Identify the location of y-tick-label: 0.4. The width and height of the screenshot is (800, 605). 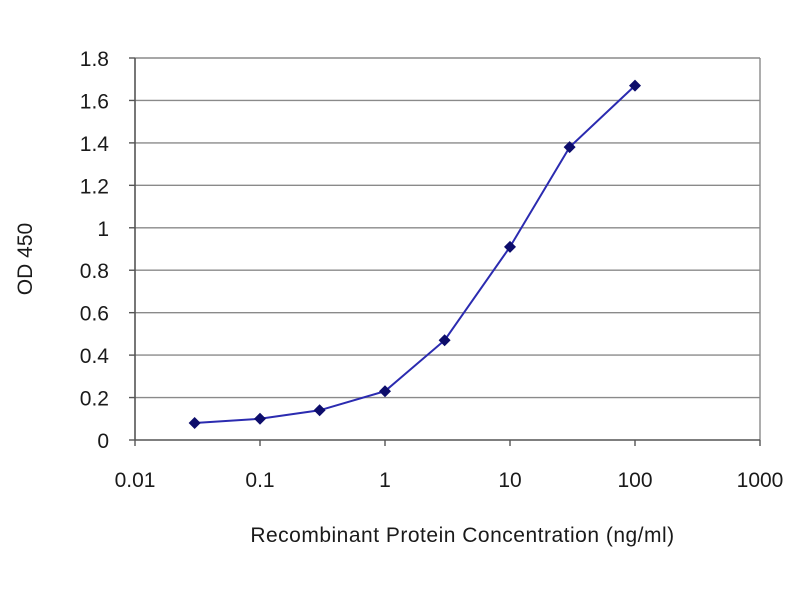
(95, 356).